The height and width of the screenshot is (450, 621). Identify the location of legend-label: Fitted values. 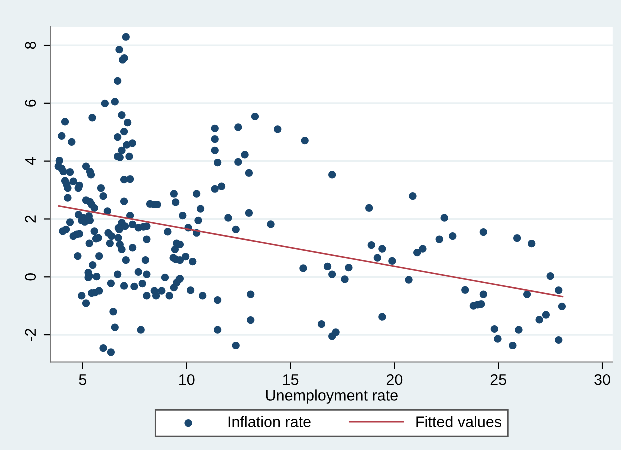
(459, 422).